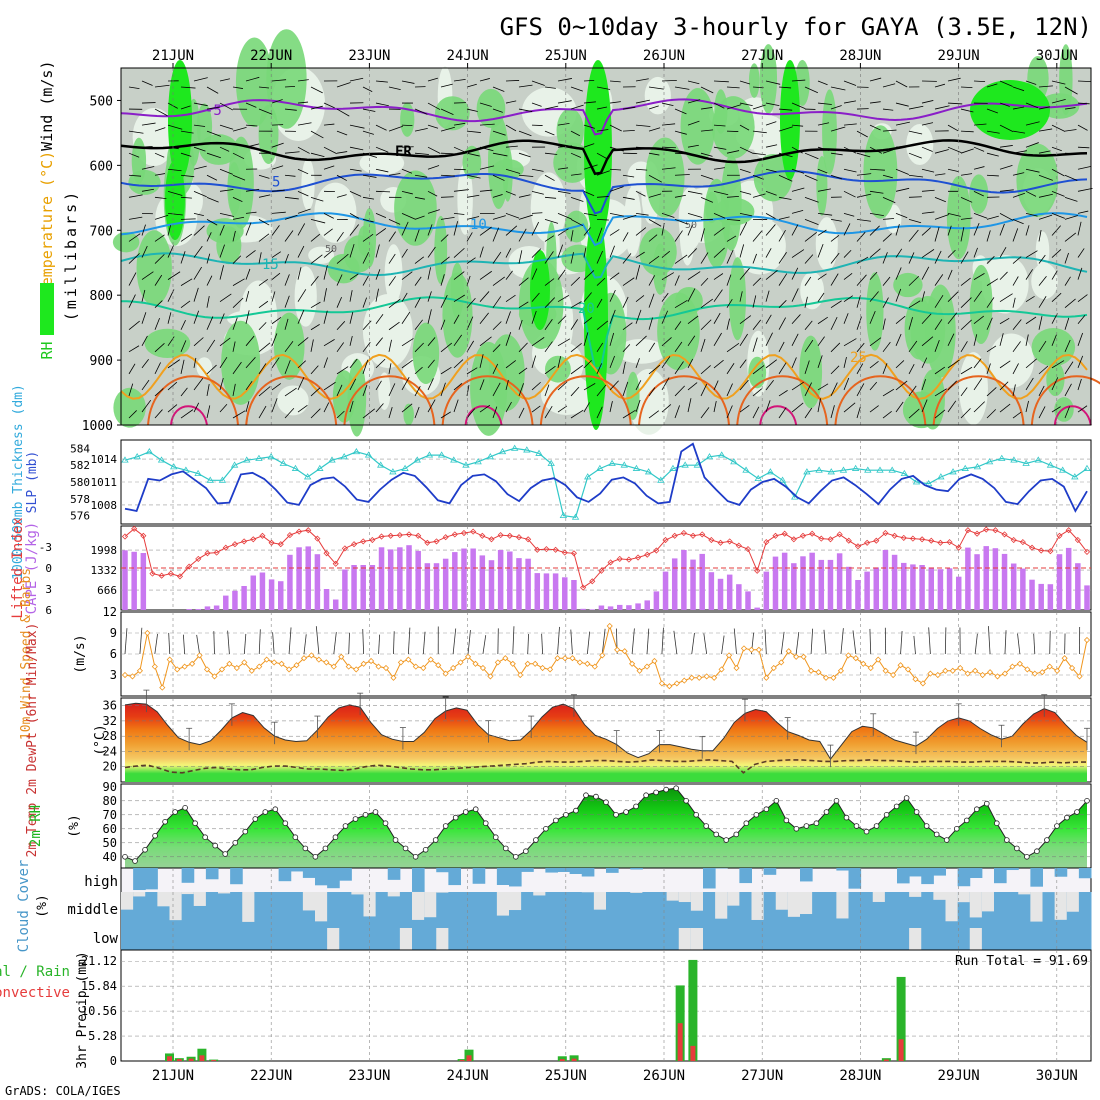  Describe the element at coordinates (762, 56) in the screenshot. I see `date-label: 27JUN` at that location.